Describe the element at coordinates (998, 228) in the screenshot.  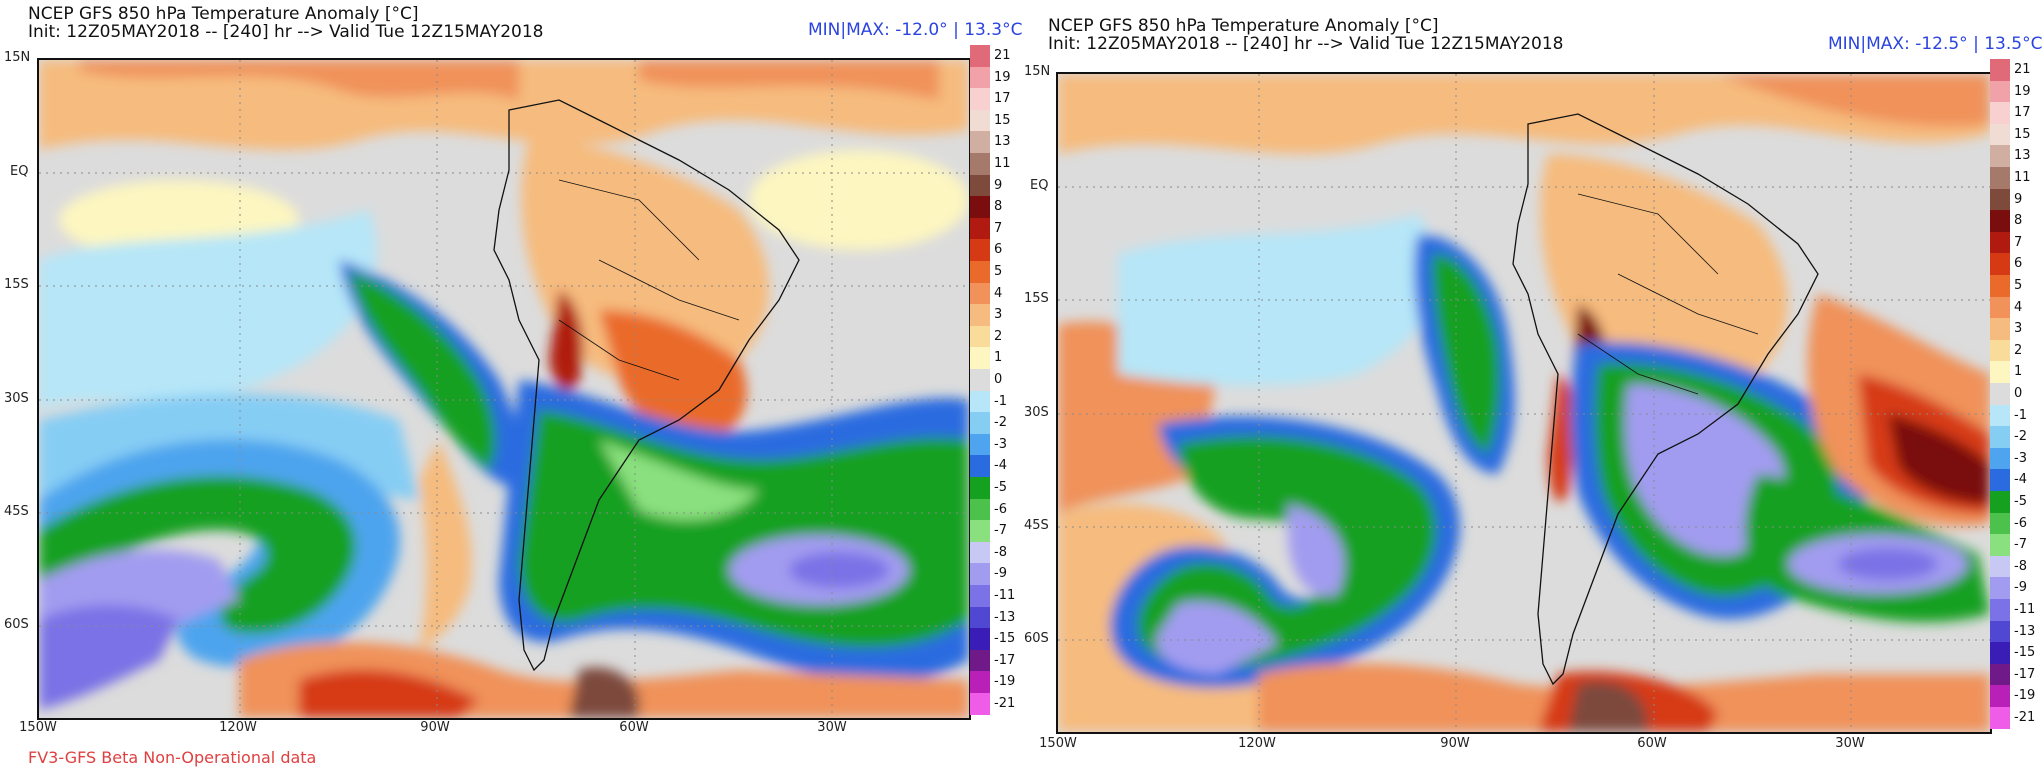
I see `colorbar-label: 7` at that location.